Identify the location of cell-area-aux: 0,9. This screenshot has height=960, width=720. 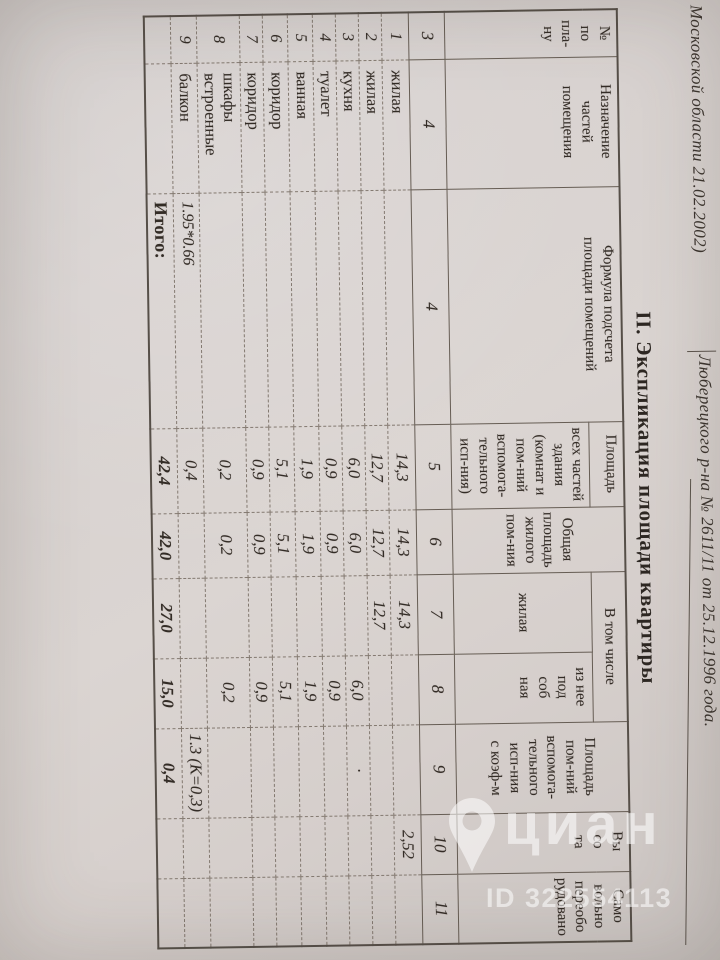
(334, 690).